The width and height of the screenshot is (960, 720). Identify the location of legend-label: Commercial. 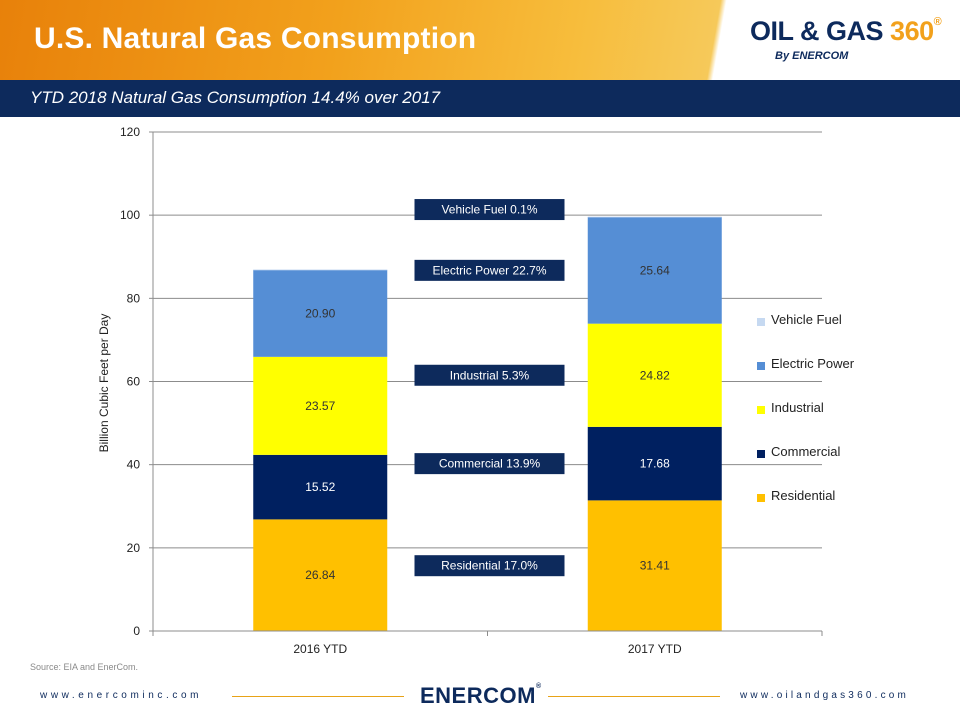
(806, 451).